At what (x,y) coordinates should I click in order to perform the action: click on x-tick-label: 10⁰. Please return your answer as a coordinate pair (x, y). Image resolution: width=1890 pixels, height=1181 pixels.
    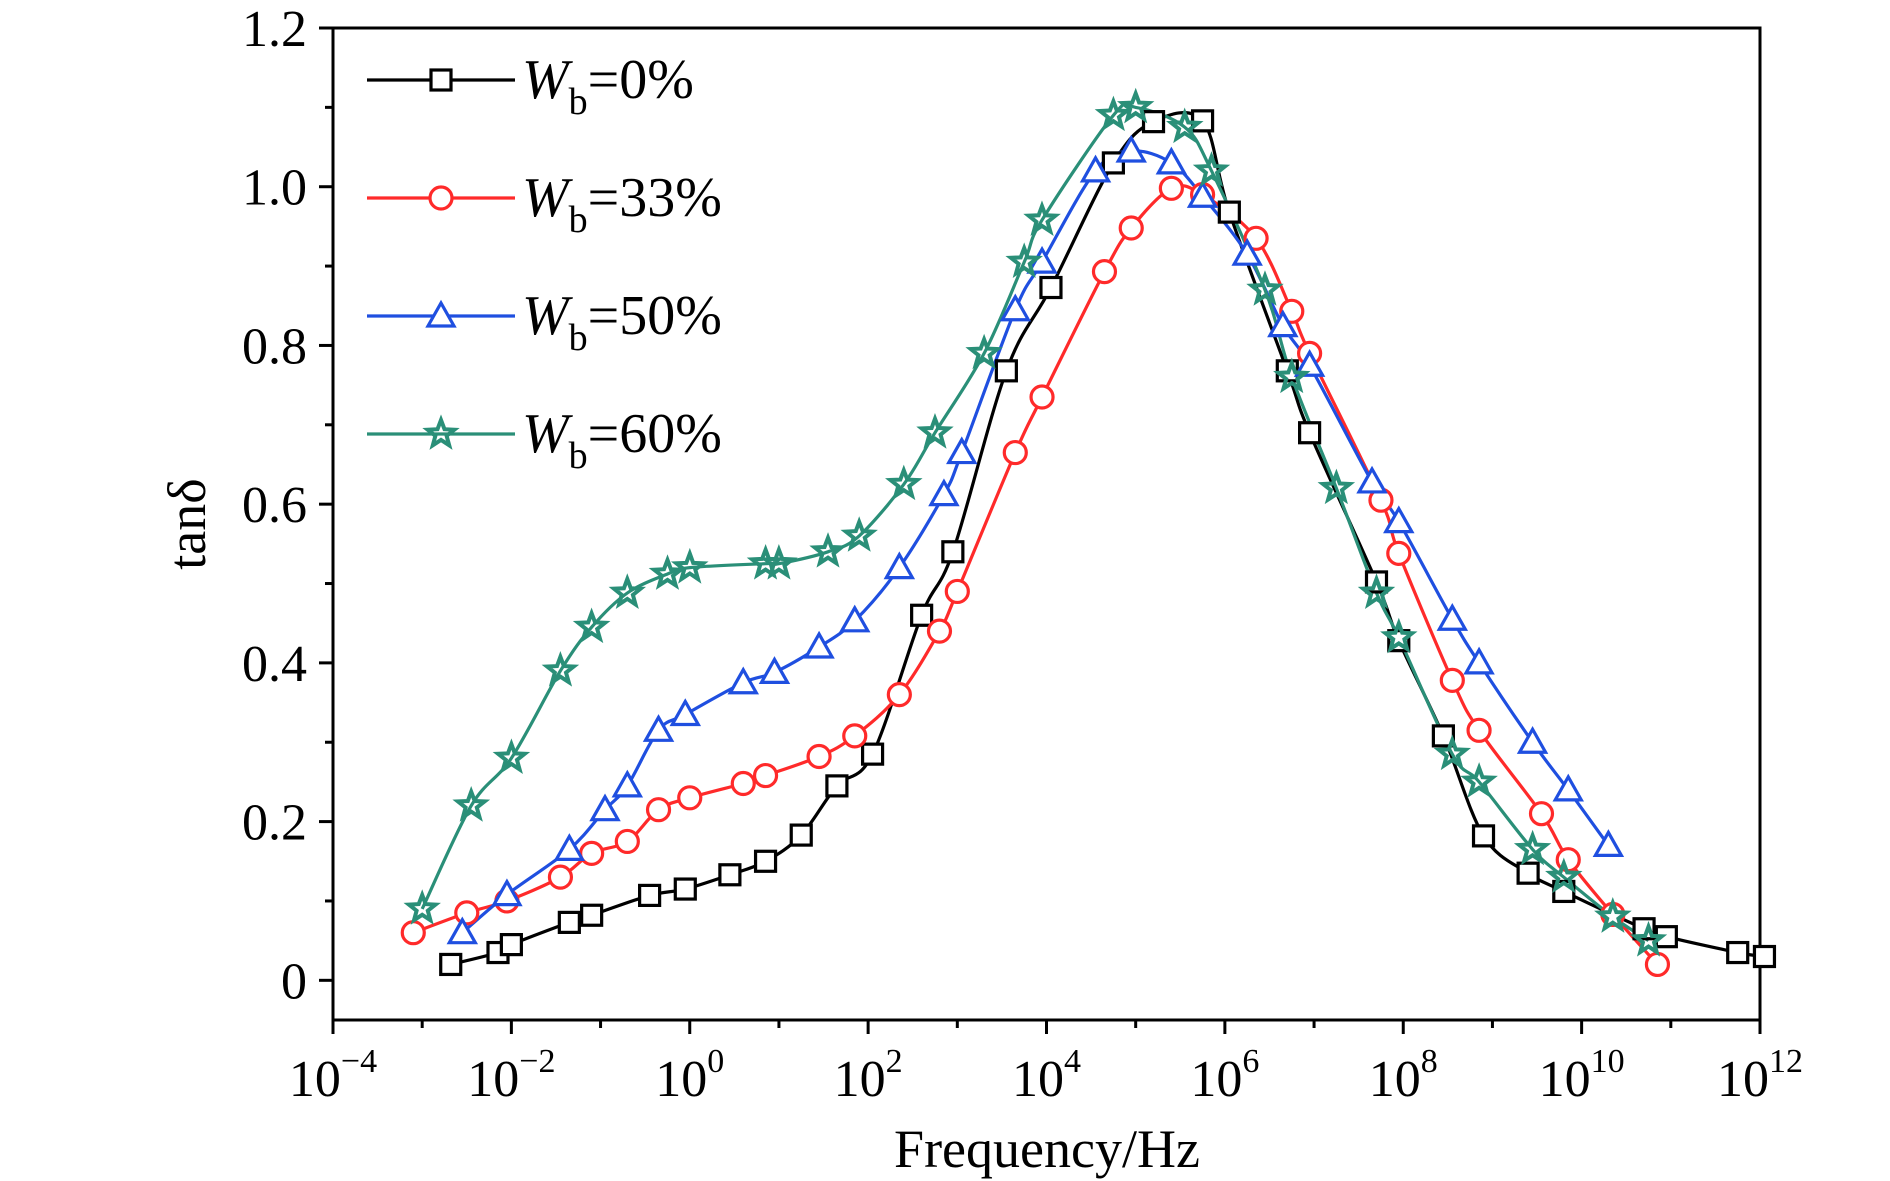
    Looking at the image, I should click on (689, 1075).